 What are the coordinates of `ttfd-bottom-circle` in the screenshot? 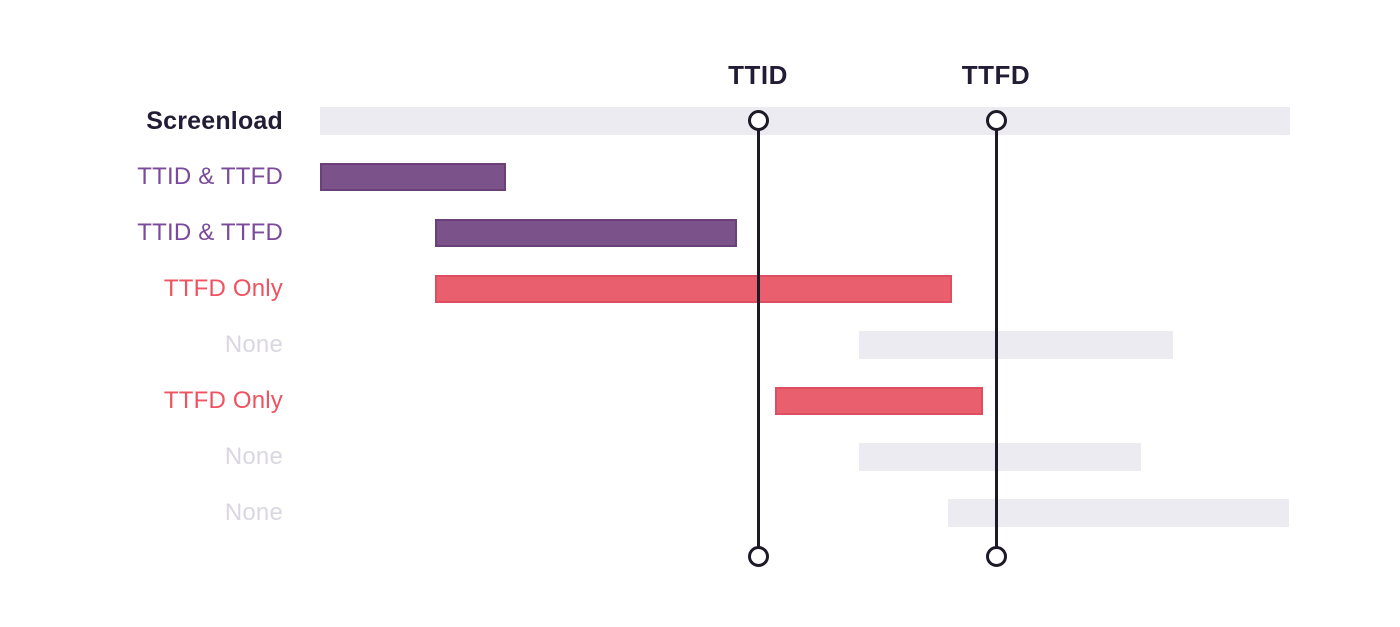 It's located at (996, 556).